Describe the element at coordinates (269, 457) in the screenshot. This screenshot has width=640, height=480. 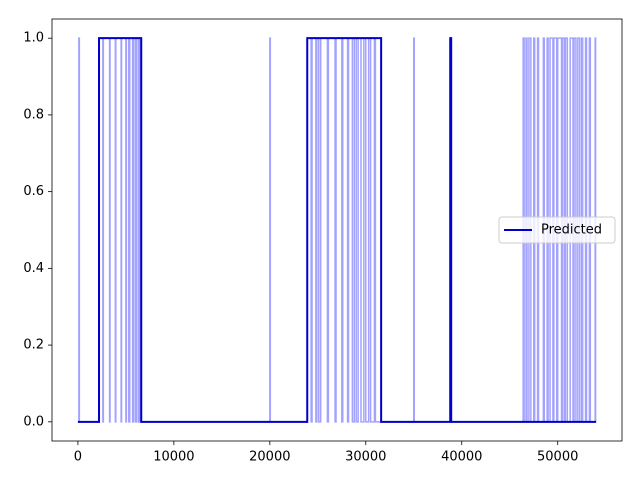
I see `x-tick-label: 20000` at that location.